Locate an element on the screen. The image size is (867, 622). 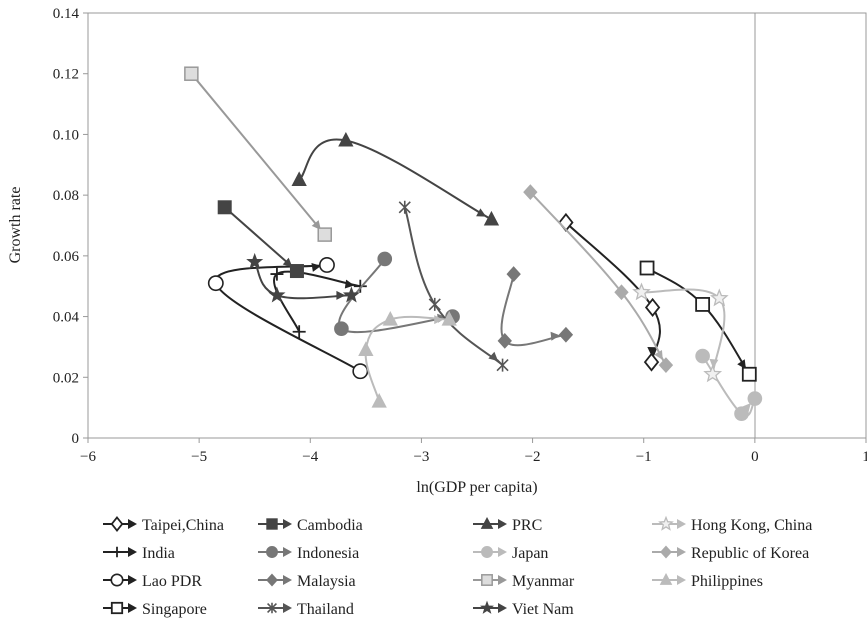
series-myanmar is located at coordinates (258, 154).